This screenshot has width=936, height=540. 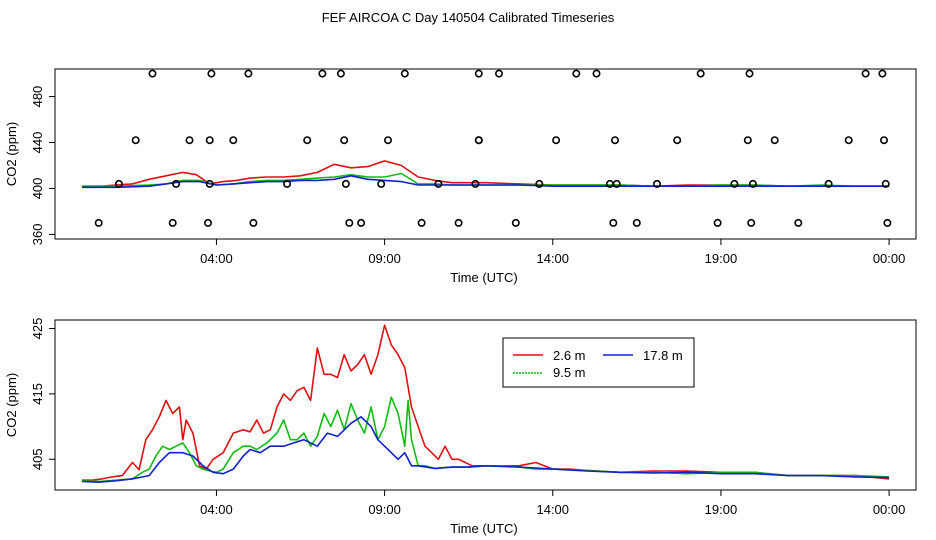 I want to click on bottom-x-tick-label: 14:00, so click(x=552, y=509).